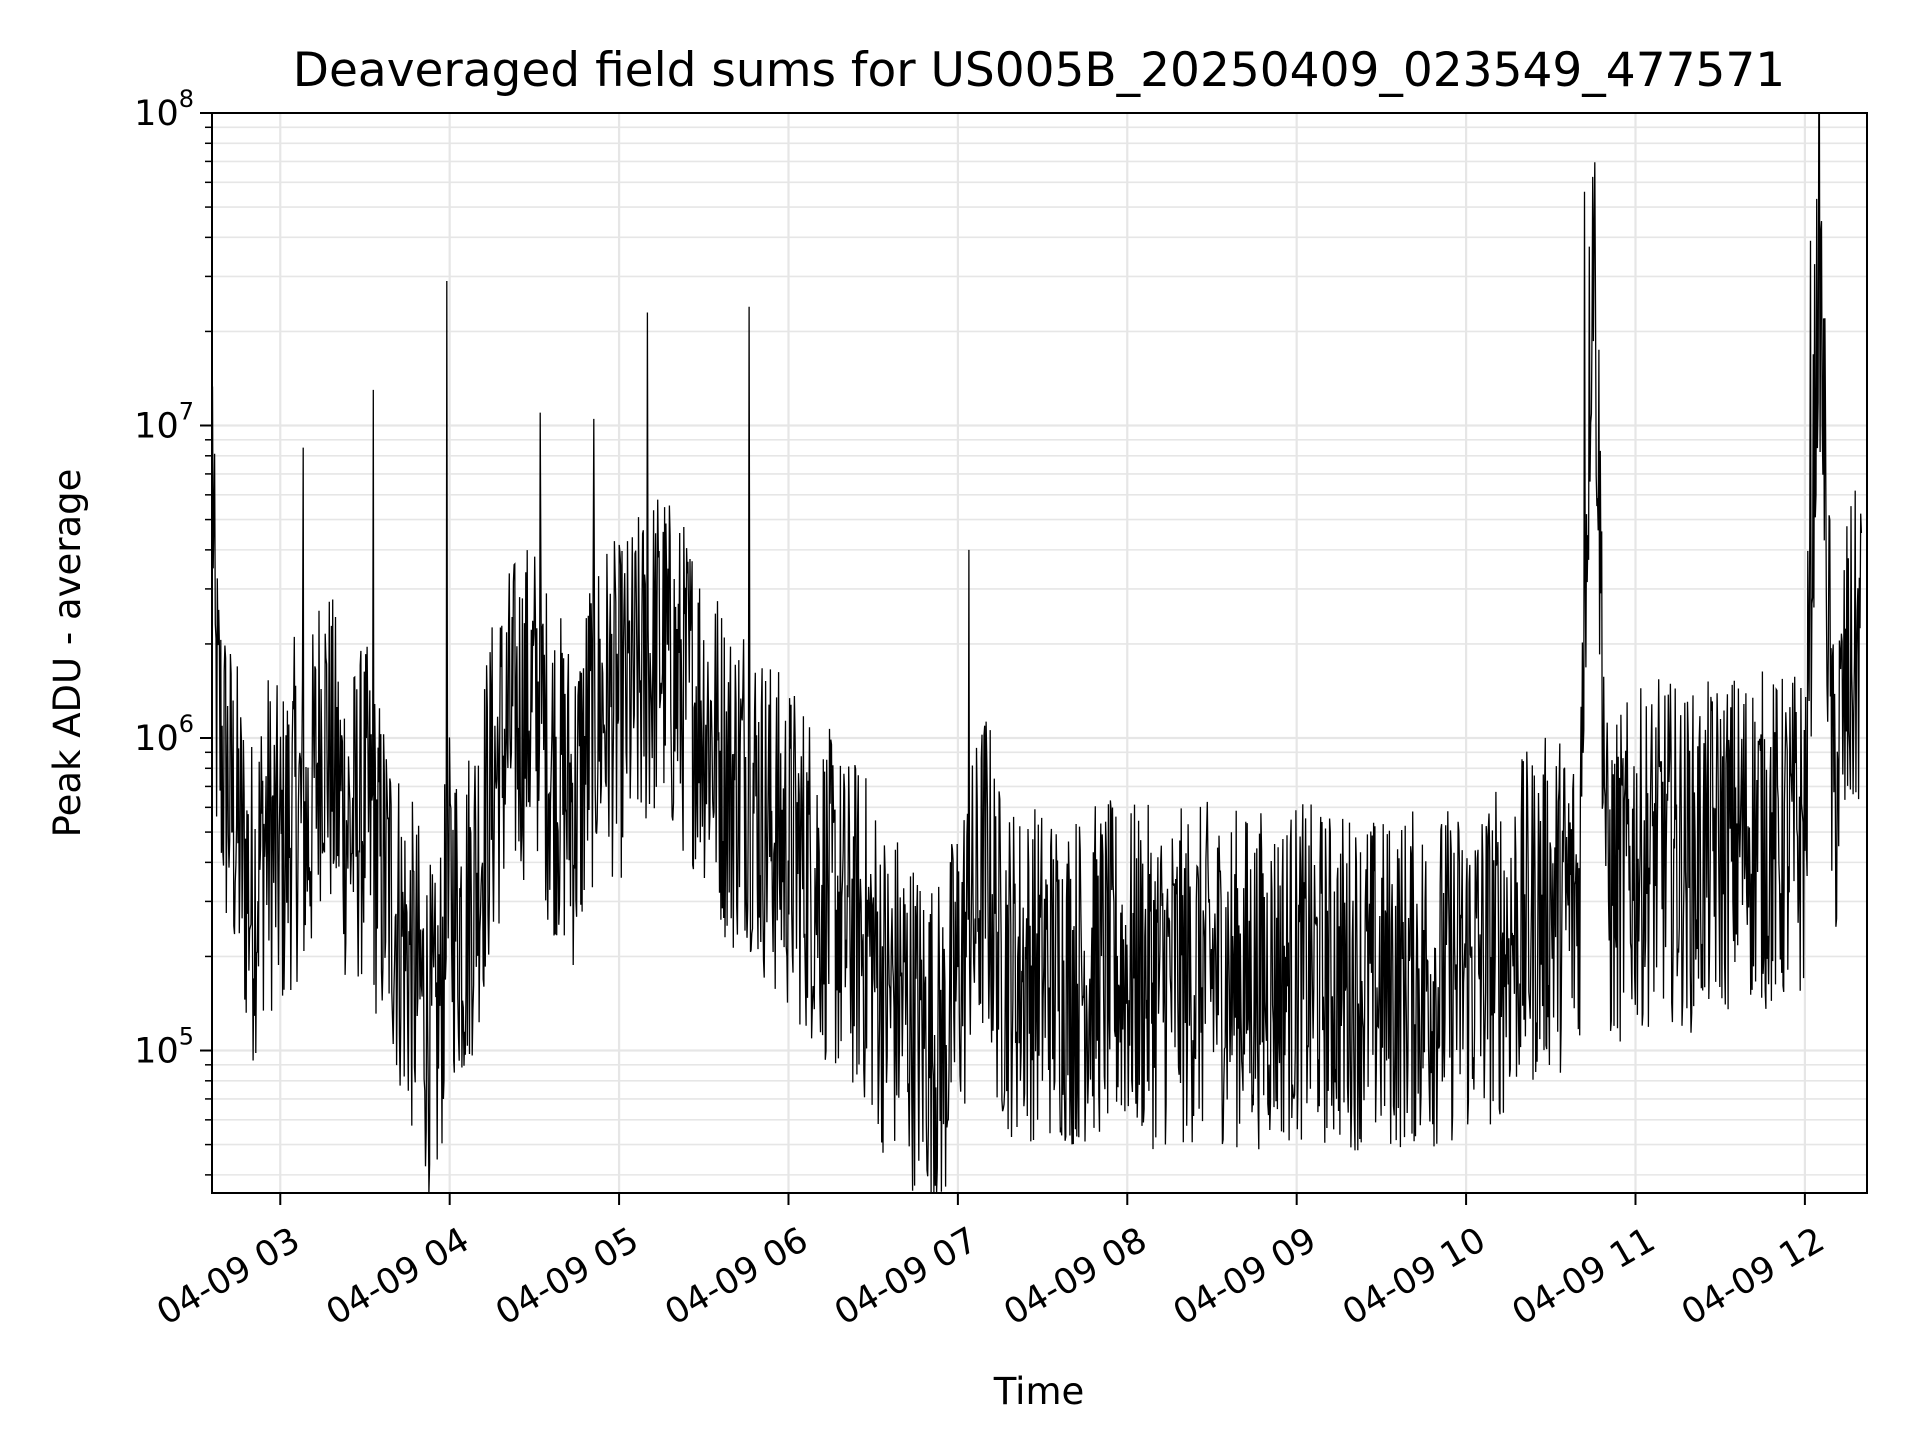 This screenshot has height=1440, width=1920. Describe the element at coordinates (164, 422) in the screenshot. I see `y-tick-label: 10⁷` at that location.